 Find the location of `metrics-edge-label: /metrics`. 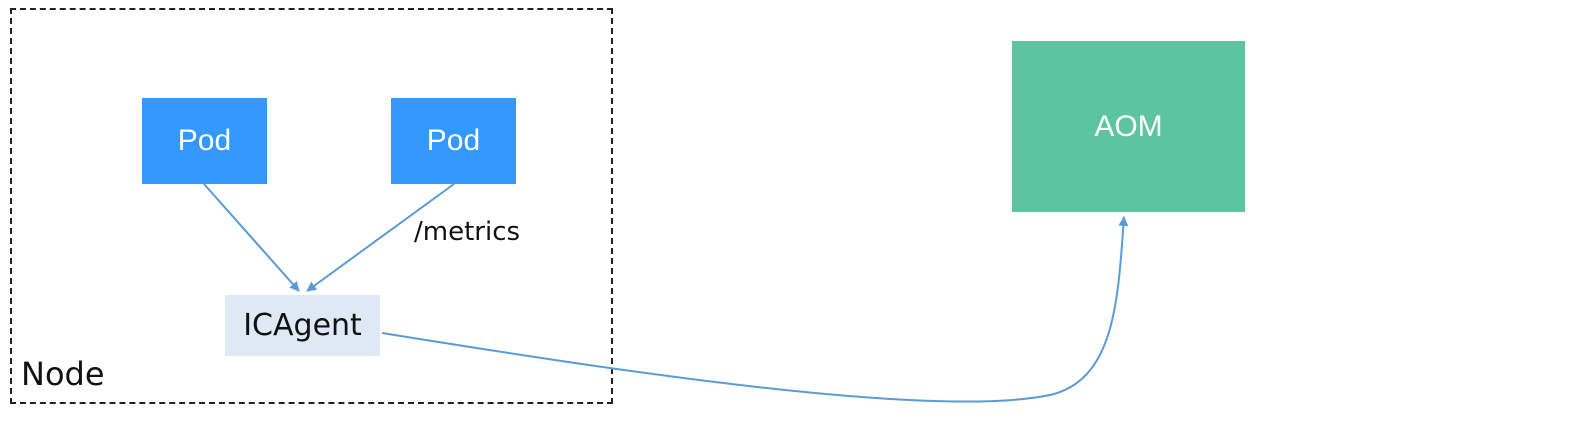

metrics-edge-label: /metrics is located at coordinates (467, 232).